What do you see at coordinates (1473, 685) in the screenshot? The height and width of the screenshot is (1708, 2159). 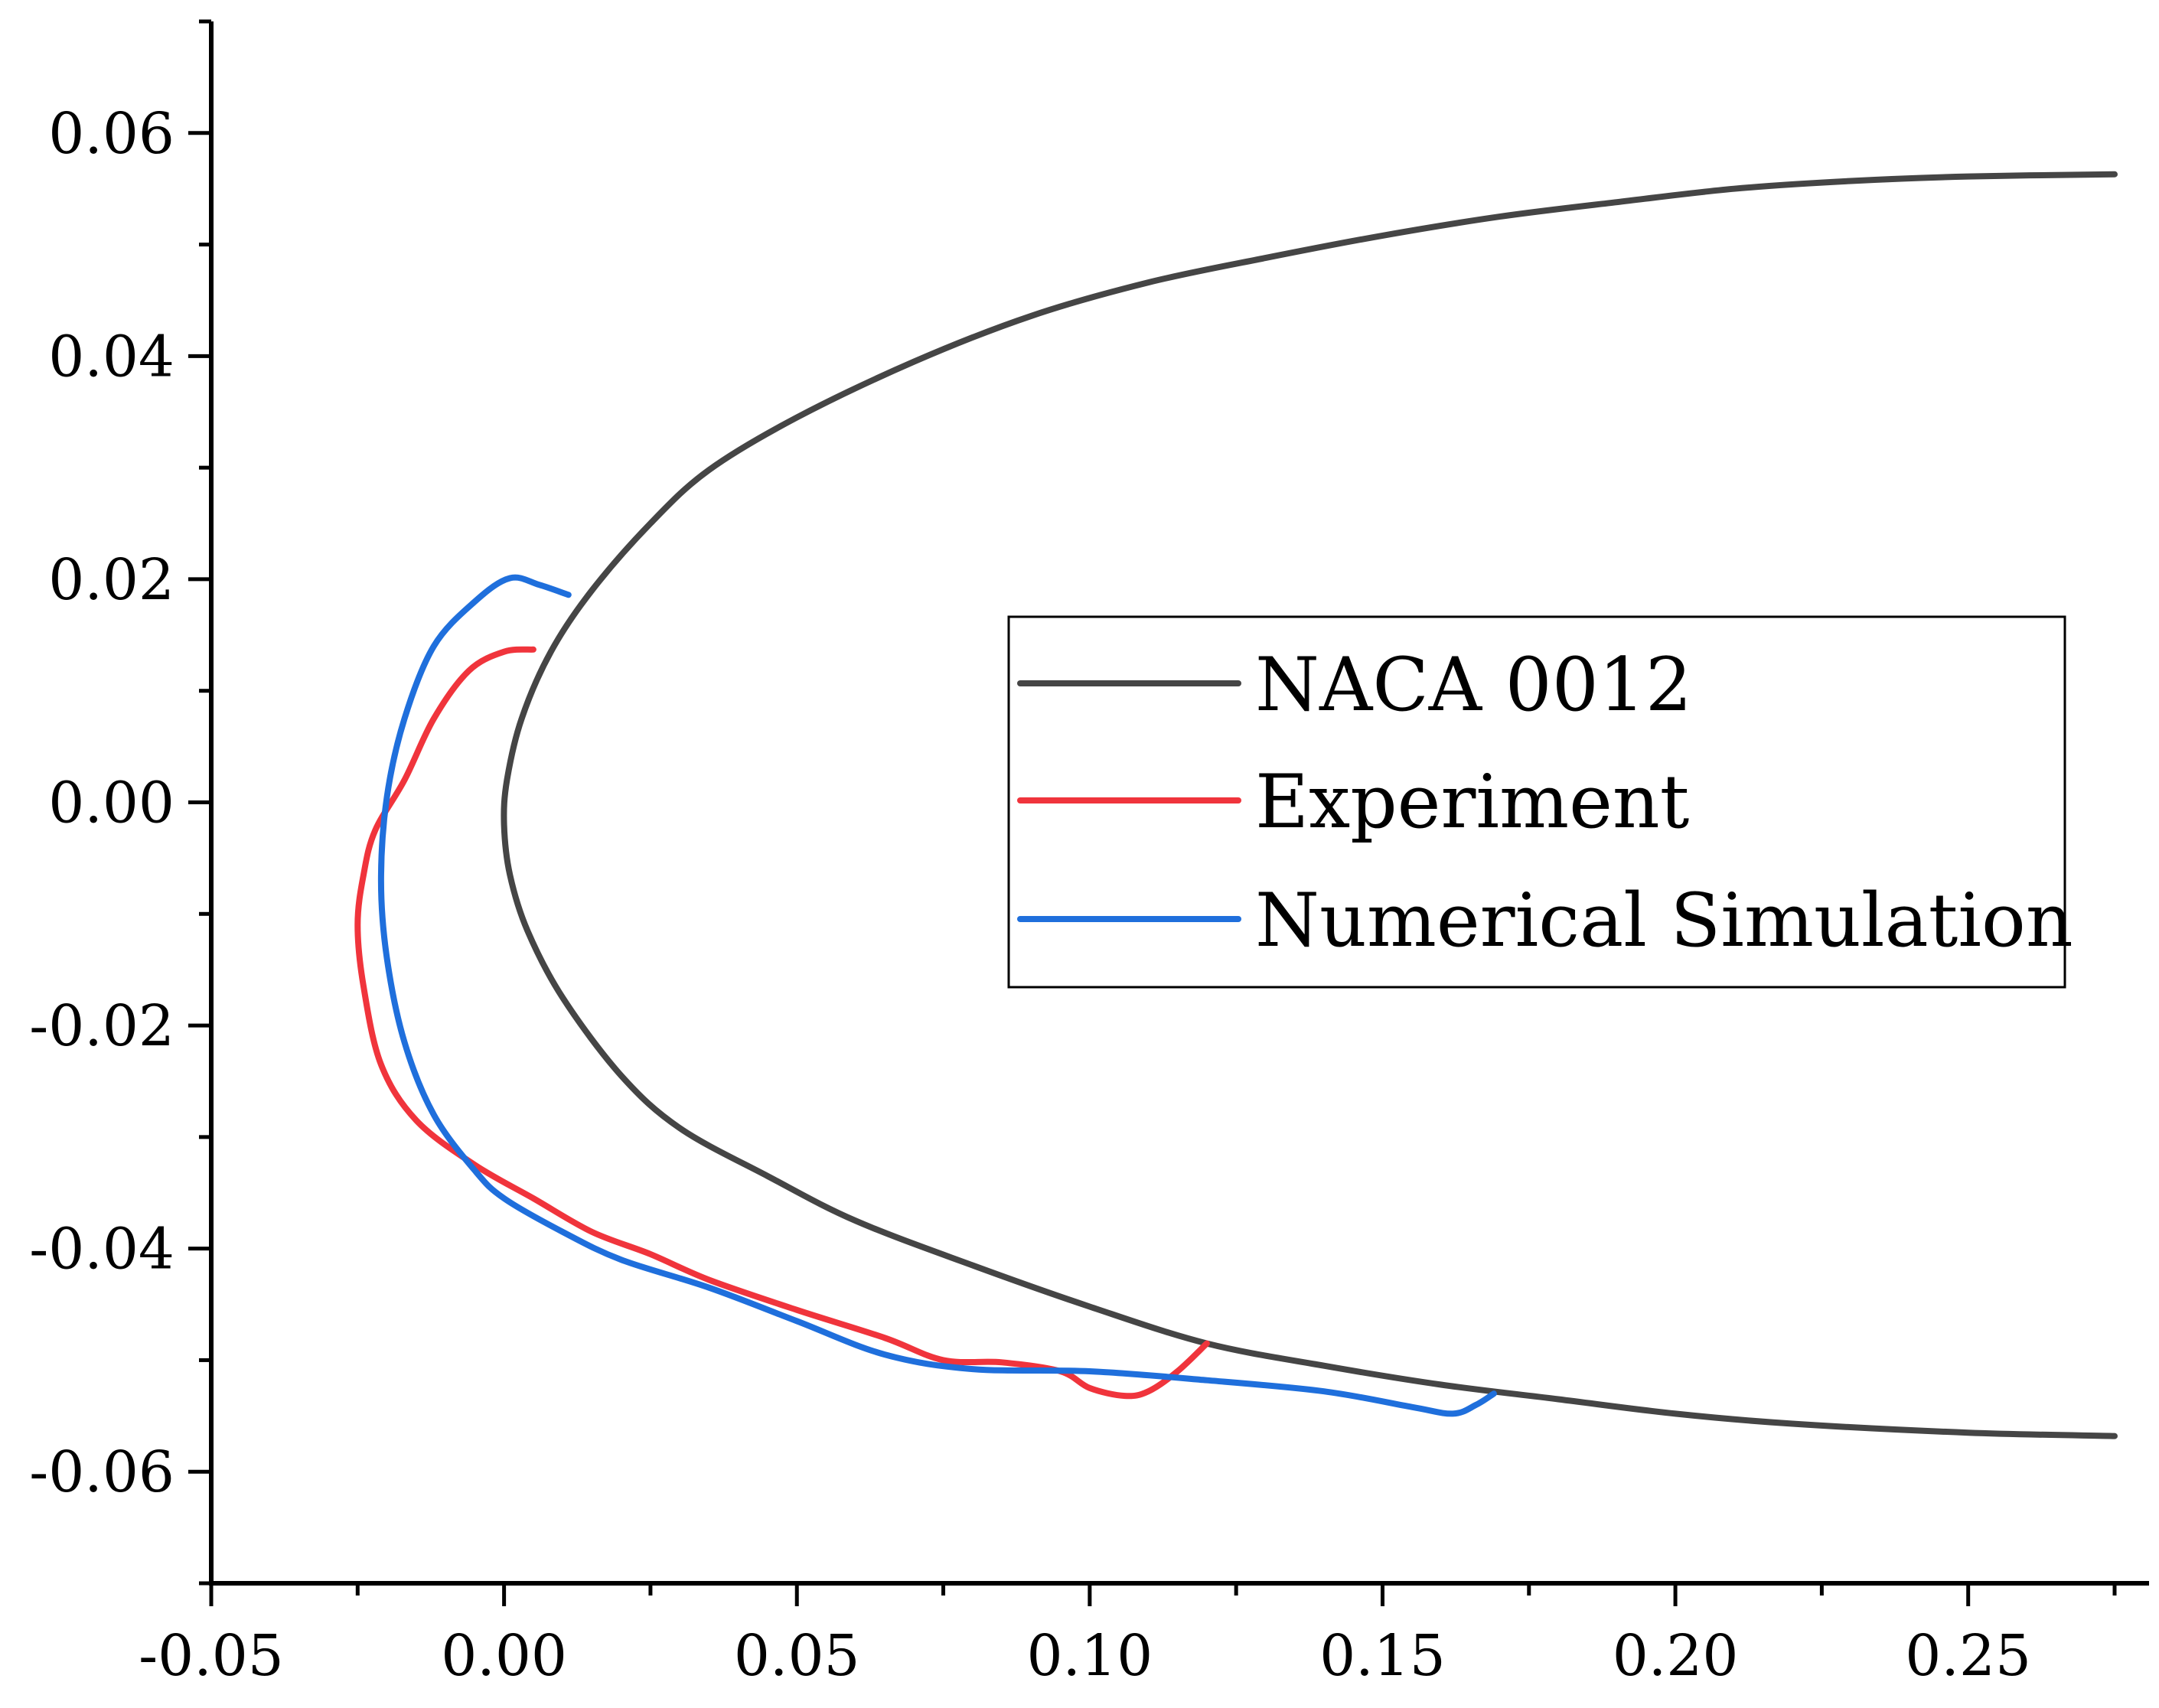 I see `legend-label-naca-0012: NACA 0012` at bounding box center [1473, 685].